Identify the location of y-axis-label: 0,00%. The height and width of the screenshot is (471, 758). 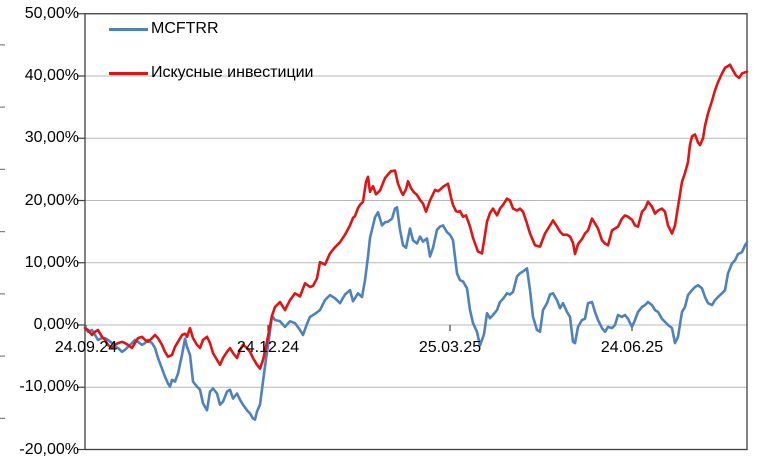
(56, 324).